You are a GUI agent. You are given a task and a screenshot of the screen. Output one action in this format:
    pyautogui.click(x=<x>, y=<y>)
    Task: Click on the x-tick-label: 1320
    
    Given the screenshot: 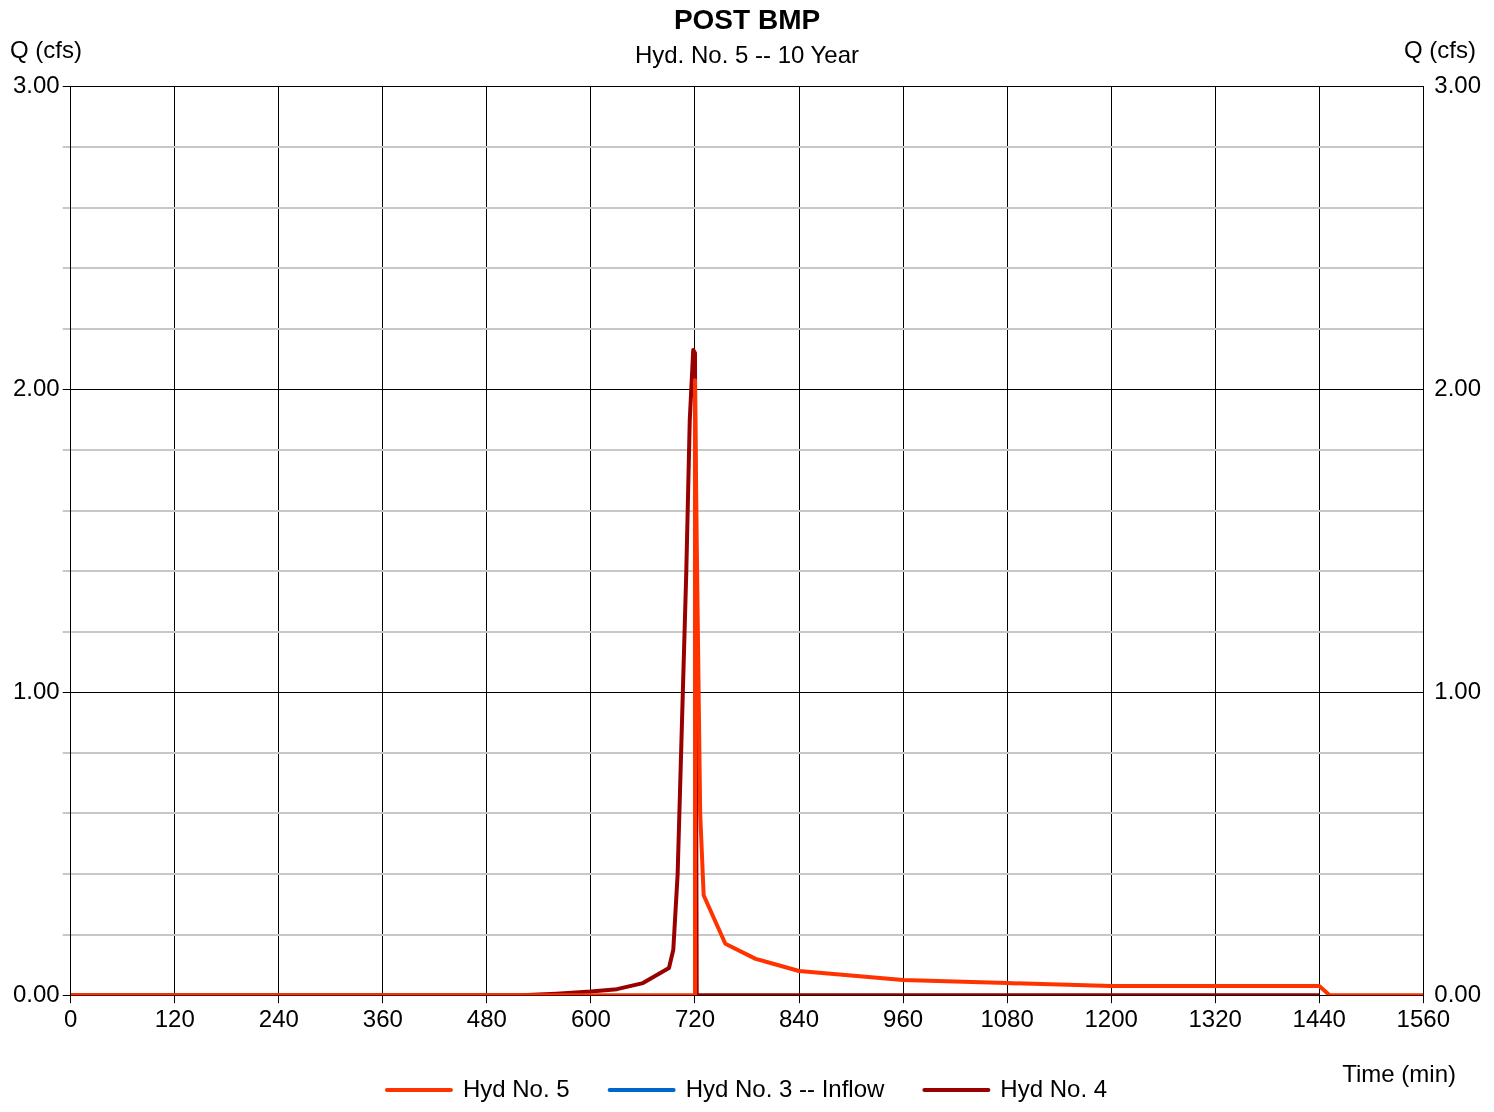 What is the action you would take?
    pyautogui.click(x=1215, y=1019)
    